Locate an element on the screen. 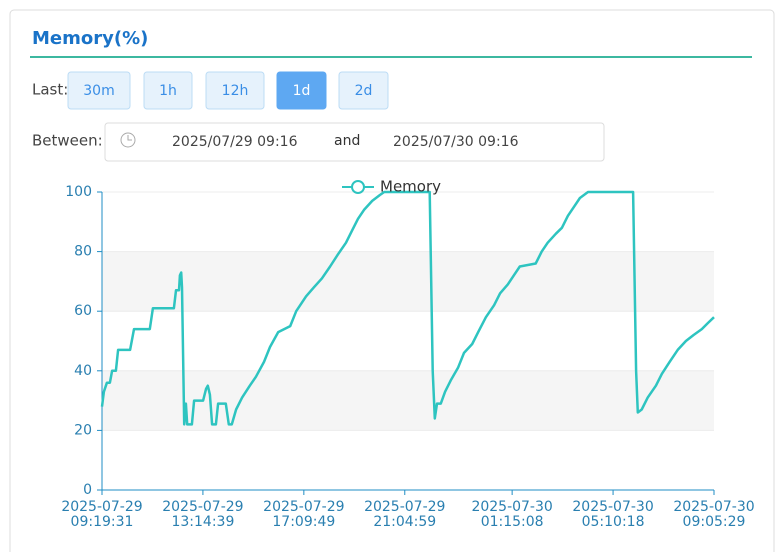 The image size is (780, 556). legend-marker is located at coordinates (358, 187).